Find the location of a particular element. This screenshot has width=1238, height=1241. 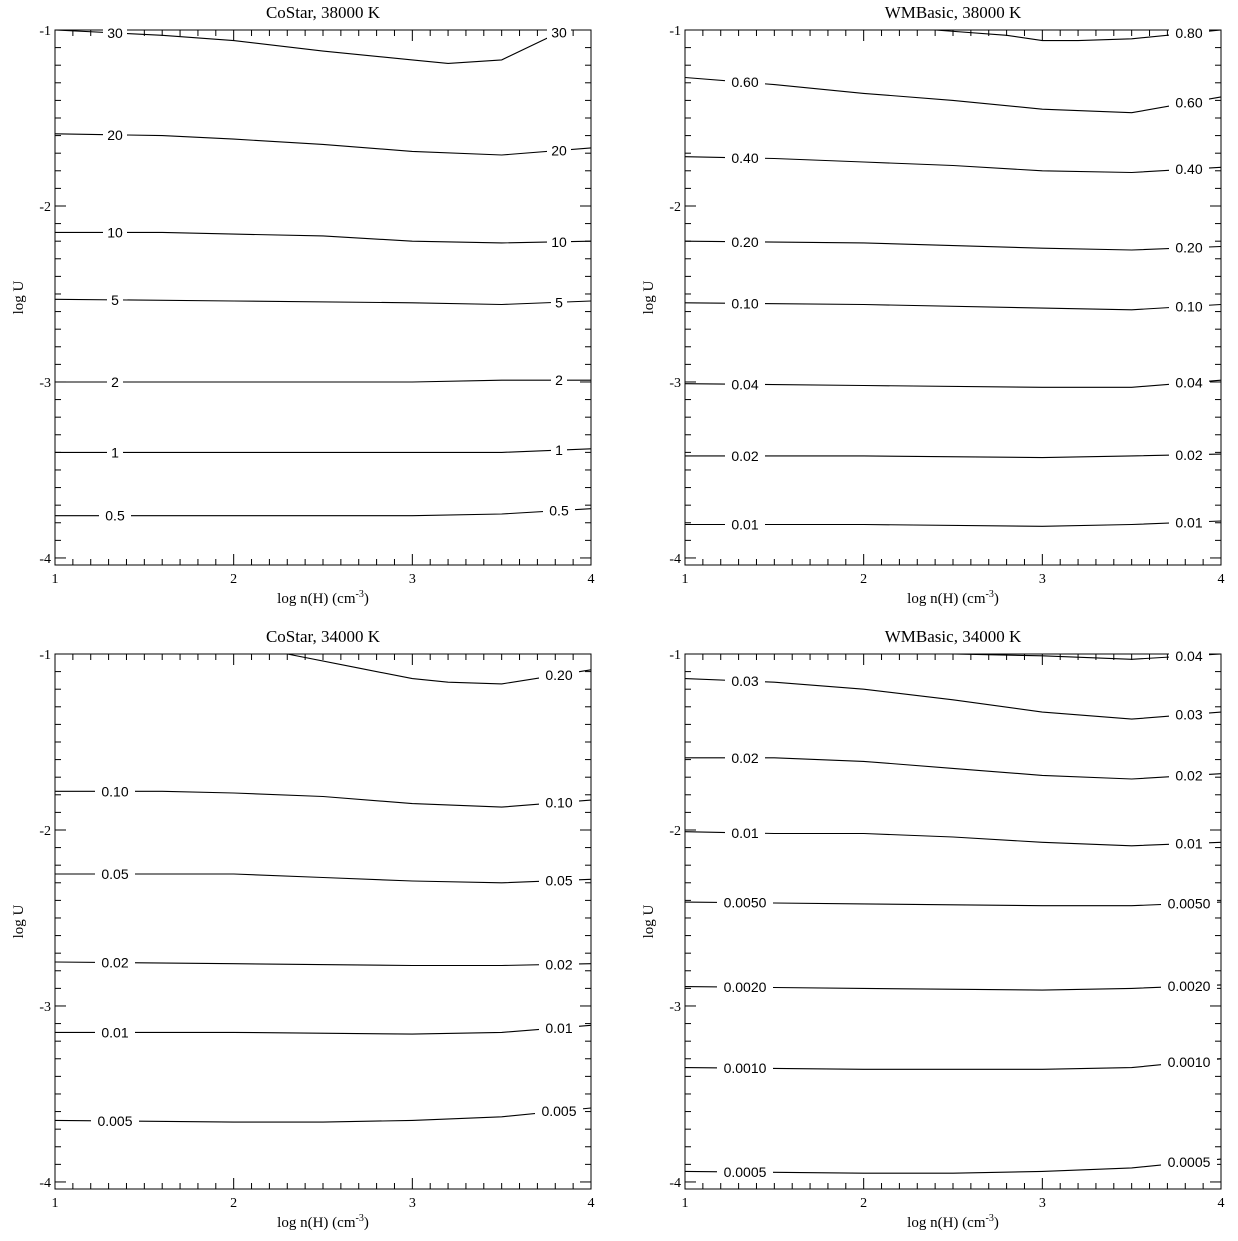

contour-label: 30 is located at coordinates (115, 33).